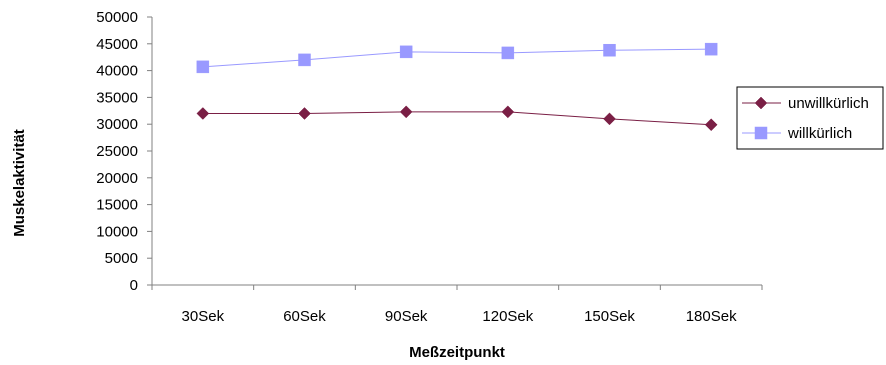 Image resolution: width=886 pixels, height=365 pixels. What do you see at coordinates (117, 151) in the screenshot?
I see `y-tick-label: 25000` at bounding box center [117, 151].